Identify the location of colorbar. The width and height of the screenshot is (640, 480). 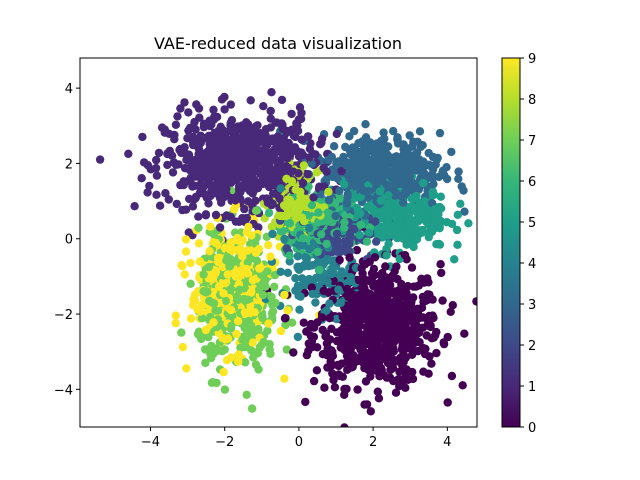
(511, 242).